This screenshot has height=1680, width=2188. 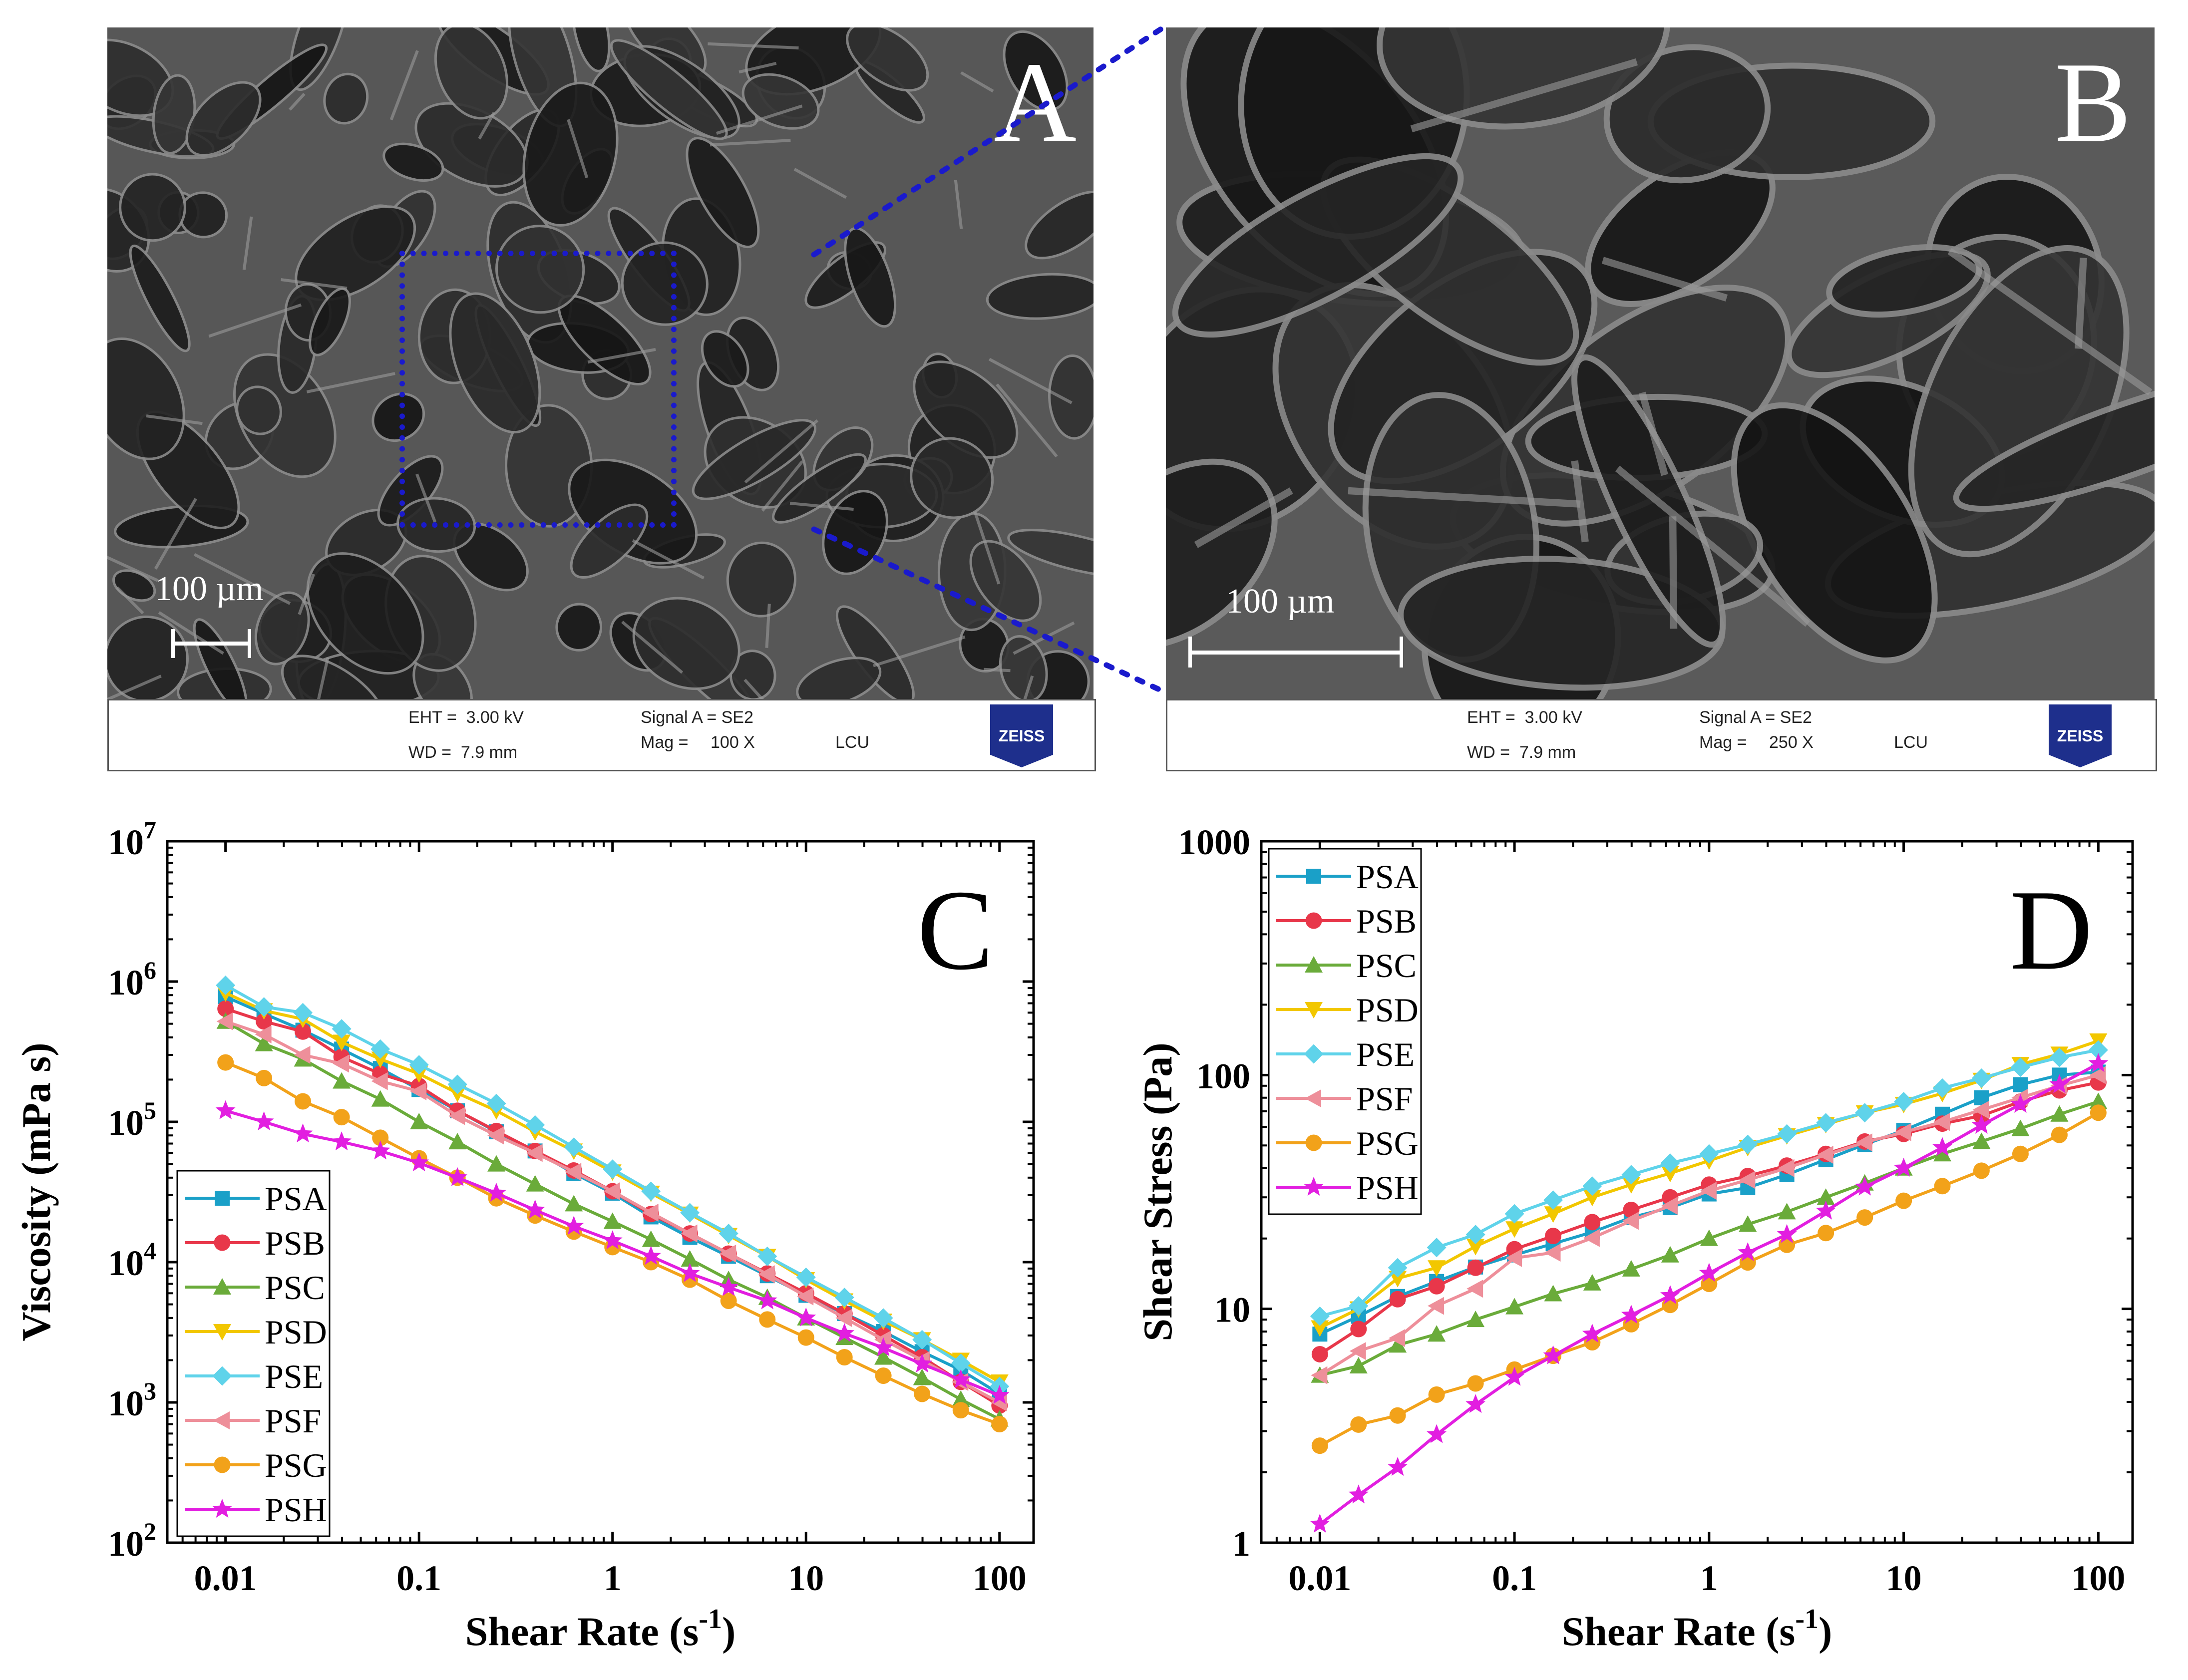 What do you see at coordinates (665, 743) in the screenshot?
I see `mag-label-a: Mag =` at bounding box center [665, 743].